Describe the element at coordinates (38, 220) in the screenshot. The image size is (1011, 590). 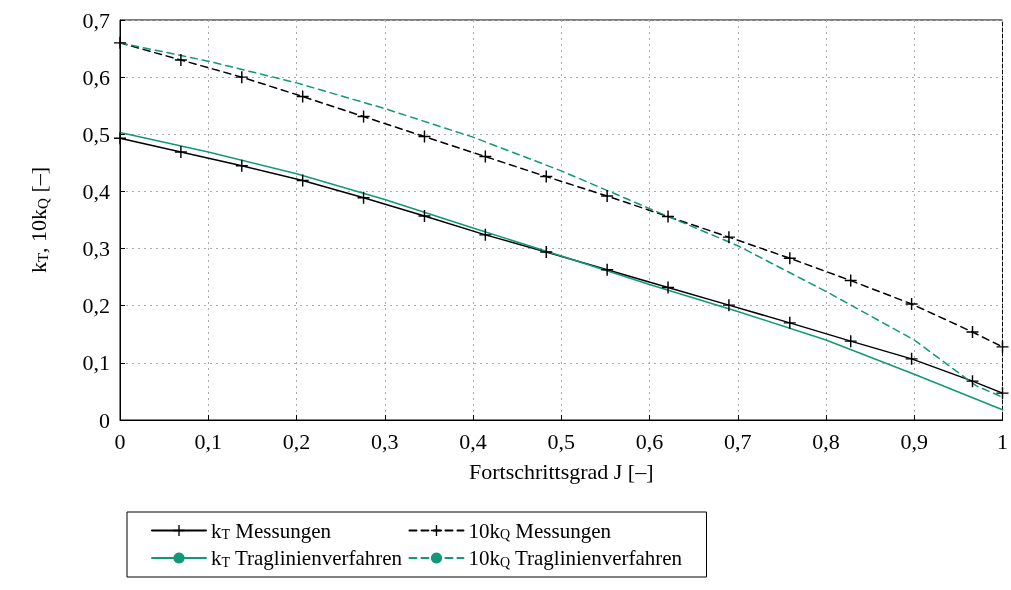
I see `y-axis-title: kT, 10kQ [–]` at that location.